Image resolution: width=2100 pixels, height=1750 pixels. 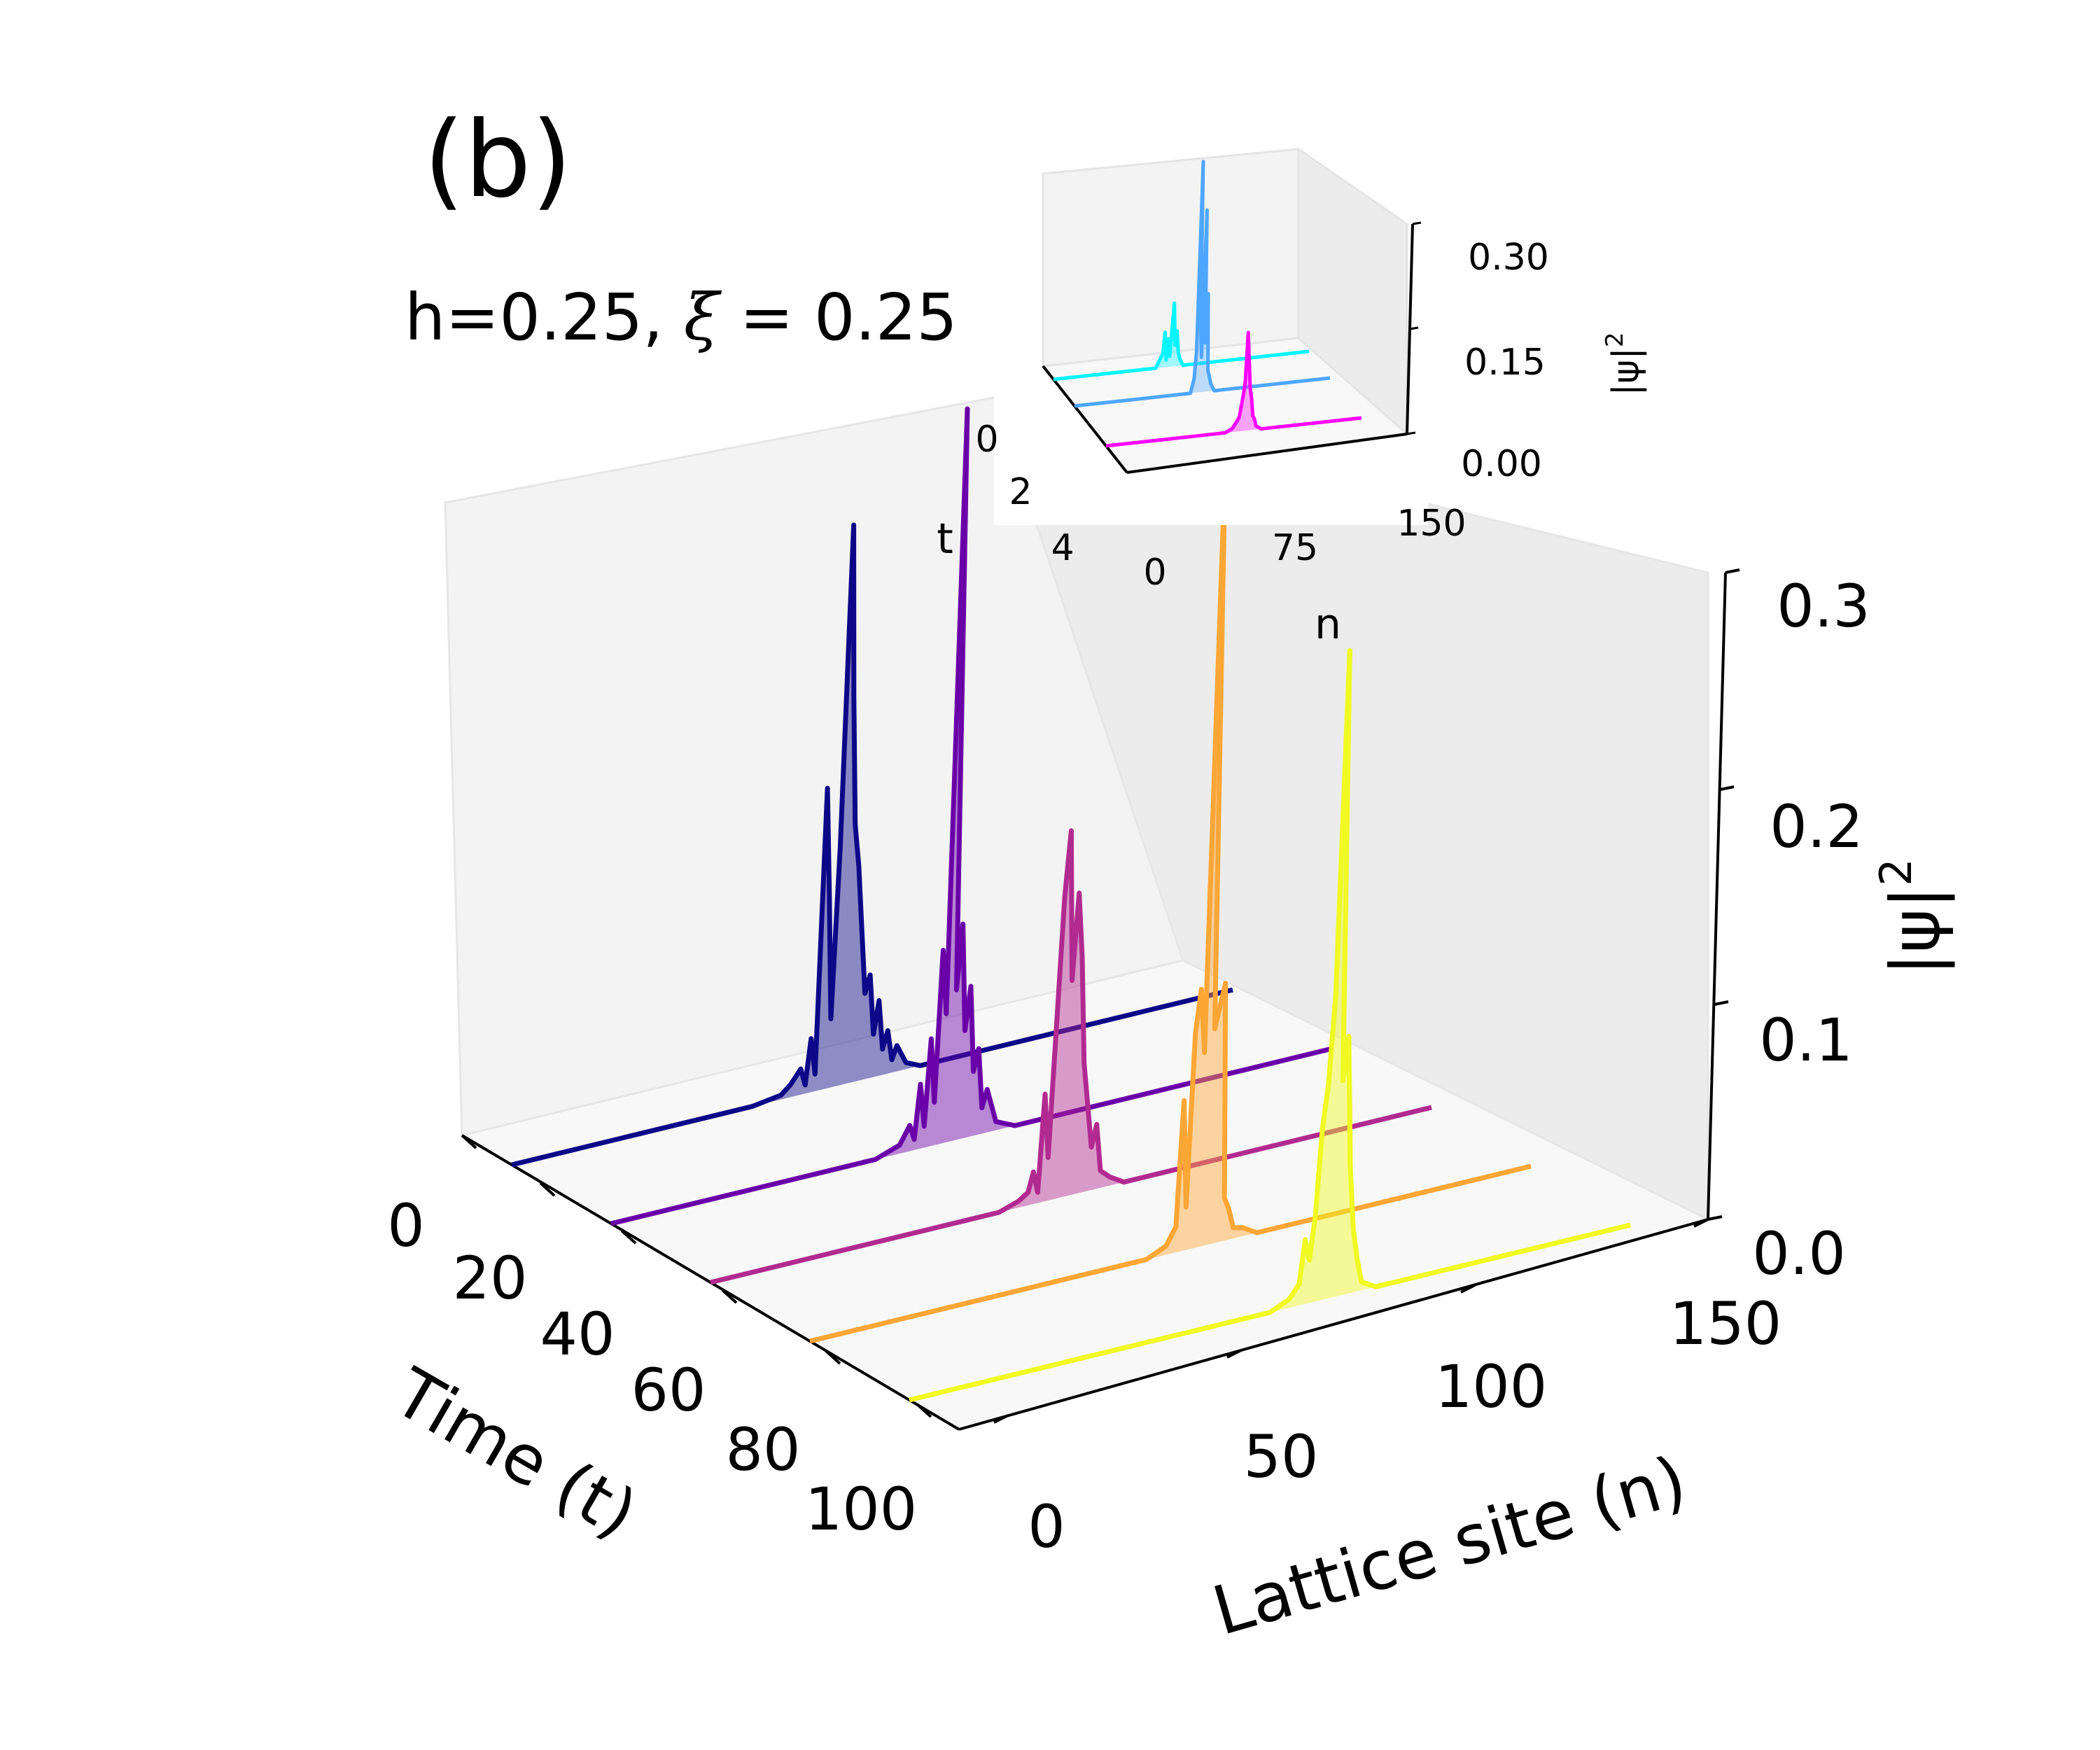 What do you see at coordinates (1823, 606) in the screenshot?
I see `z-tick-label: 0.3` at bounding box center [1823, 606].